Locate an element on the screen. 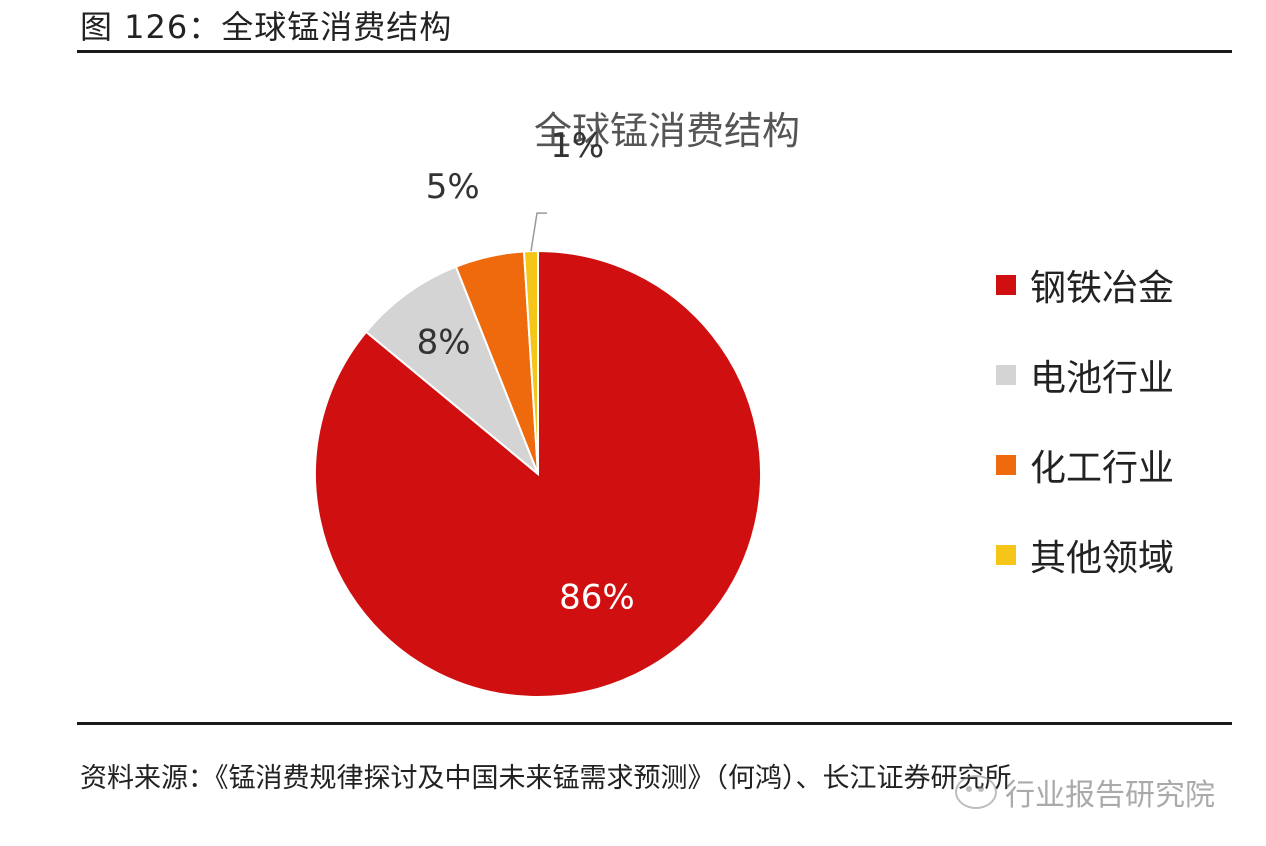 The height and width of the screenshot is (846, 1266). legend-swatch-steel is located at coordinates (1006, 285).